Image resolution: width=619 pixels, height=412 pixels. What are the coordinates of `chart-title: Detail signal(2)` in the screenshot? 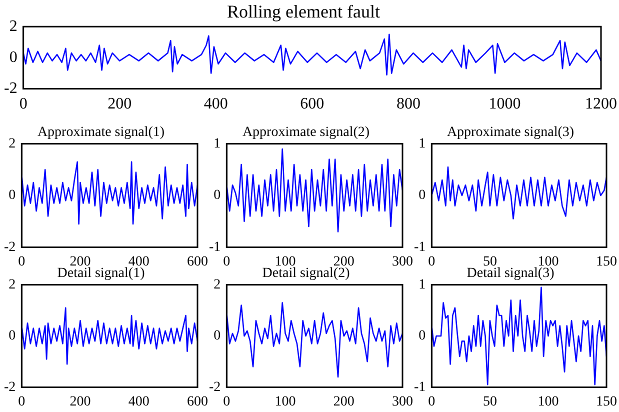 It's located at (306, 274).